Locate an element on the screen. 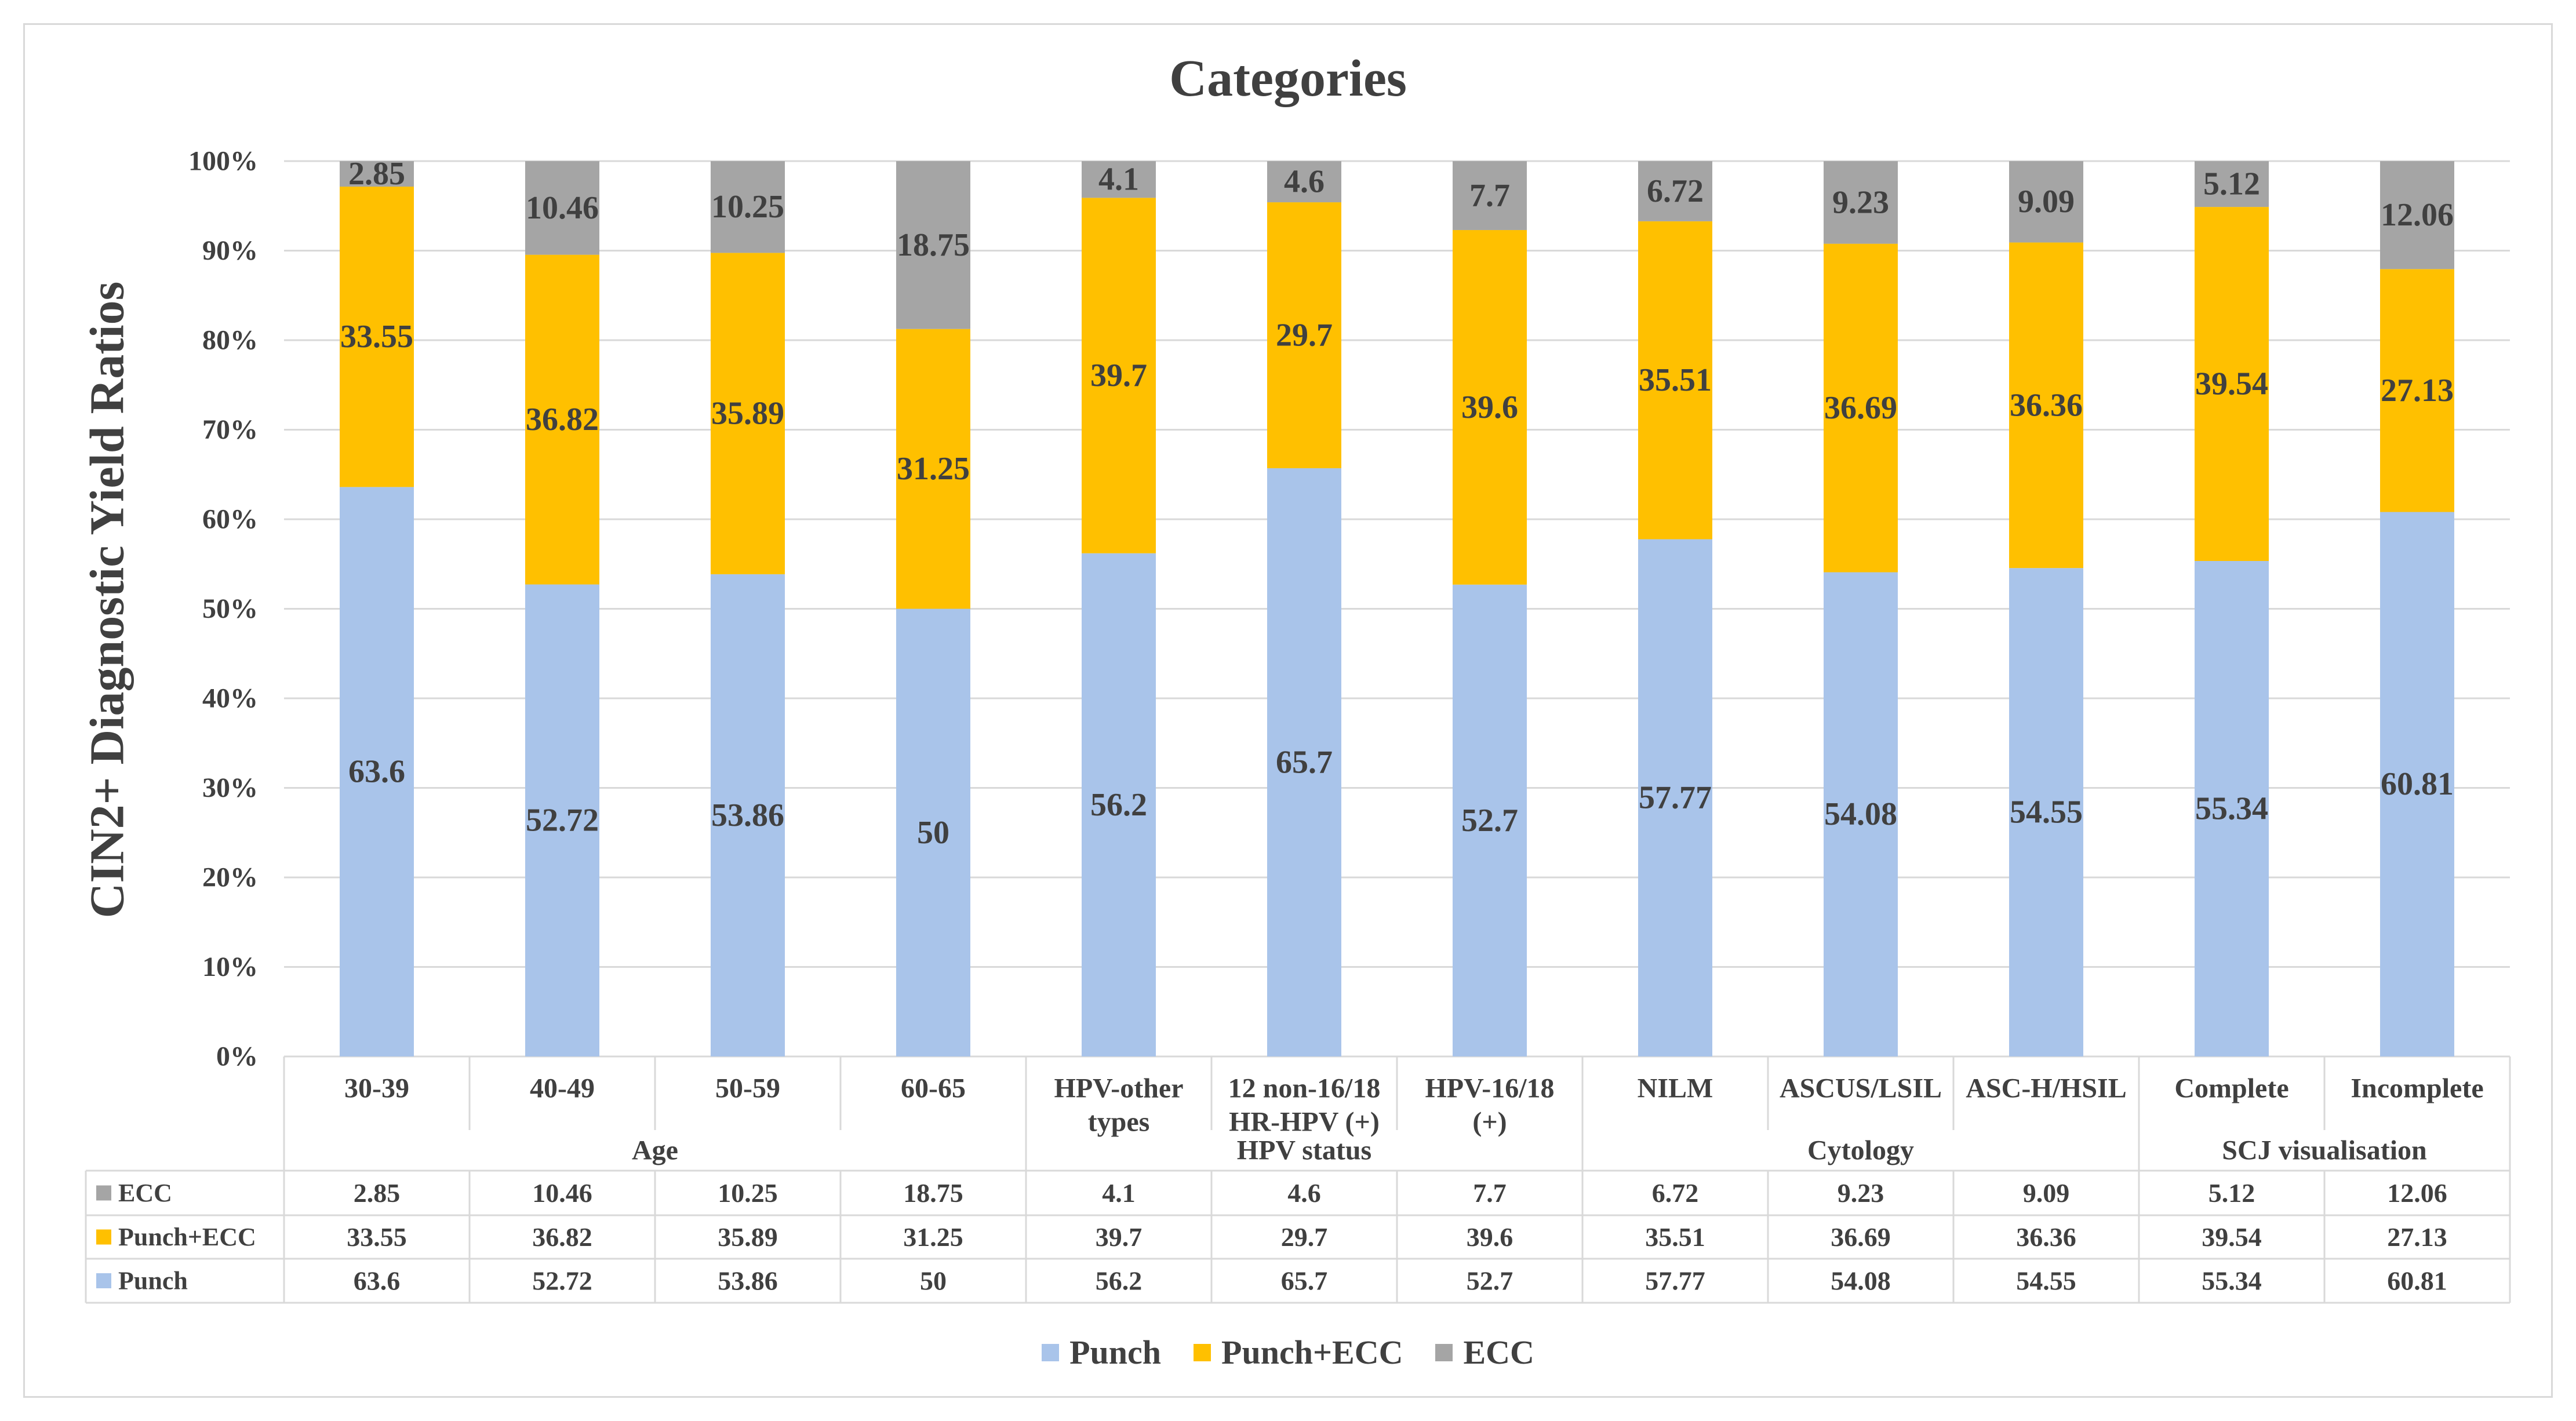  data-label: 2.85 is located at coordinates (376, 174).